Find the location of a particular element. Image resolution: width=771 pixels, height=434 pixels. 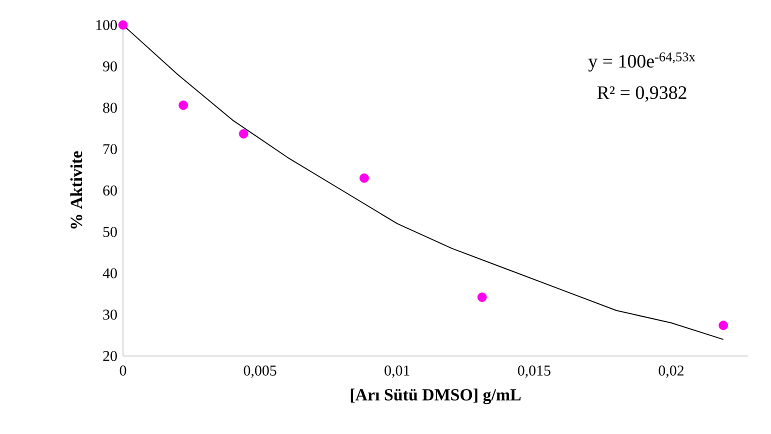

y-tick-label: 90 is located at coordinates (110, 66).